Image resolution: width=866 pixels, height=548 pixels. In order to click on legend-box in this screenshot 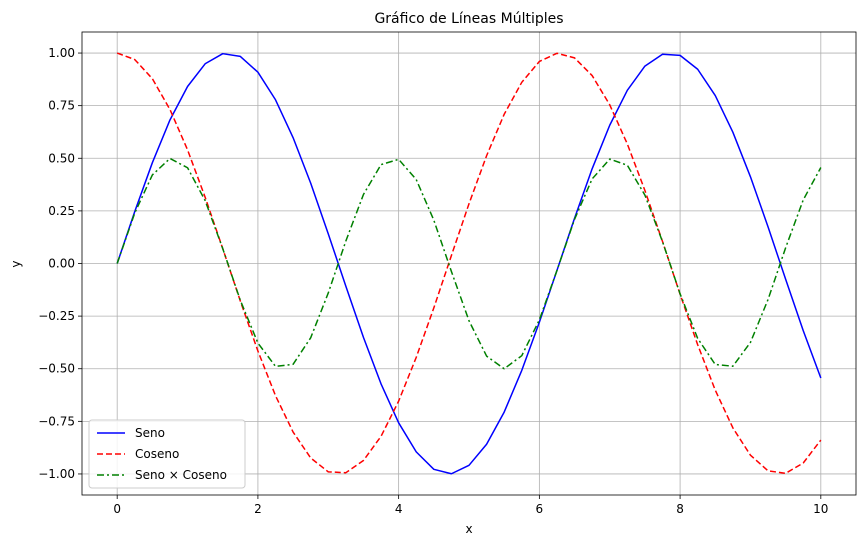, I will do `click(167, 454)`.